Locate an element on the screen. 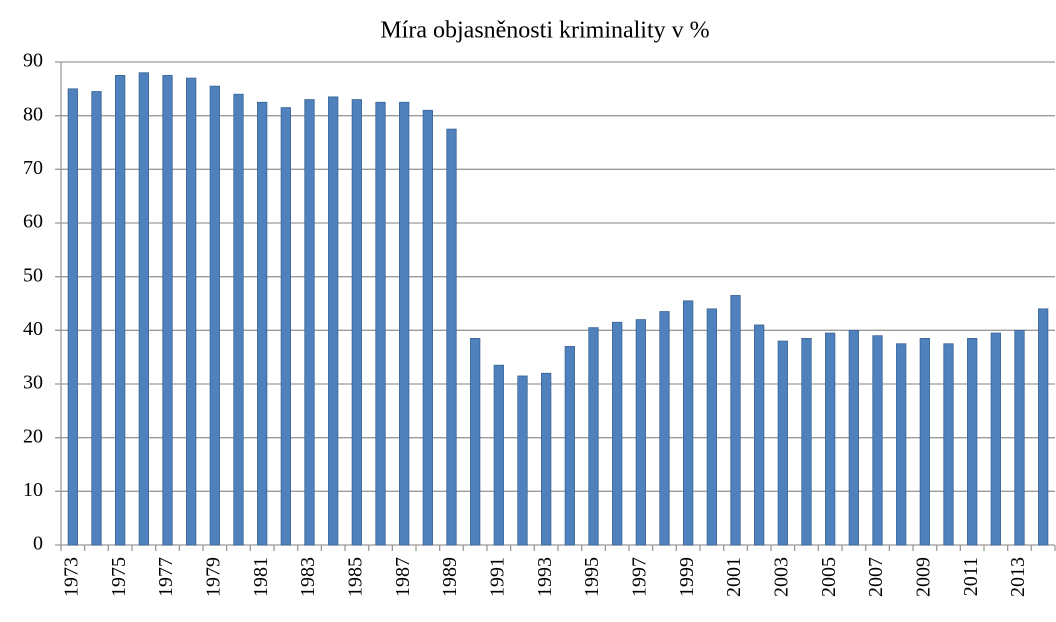 The image size is (1056, 622). x-tick-label: 1991 is located at coordinates (497, 577).